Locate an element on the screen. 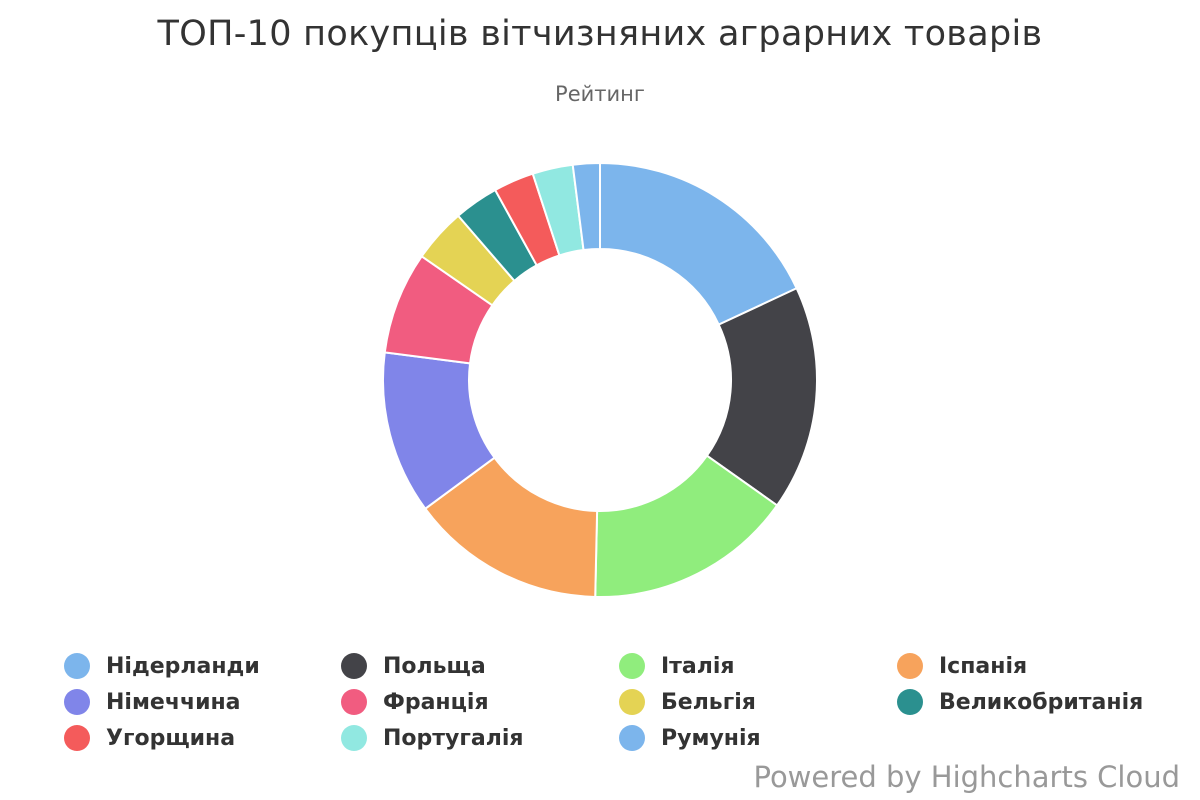 Image resolution: width=1200 pixels, height=800 pixels. legend-item: Франція is located at coordinates (415, 702).